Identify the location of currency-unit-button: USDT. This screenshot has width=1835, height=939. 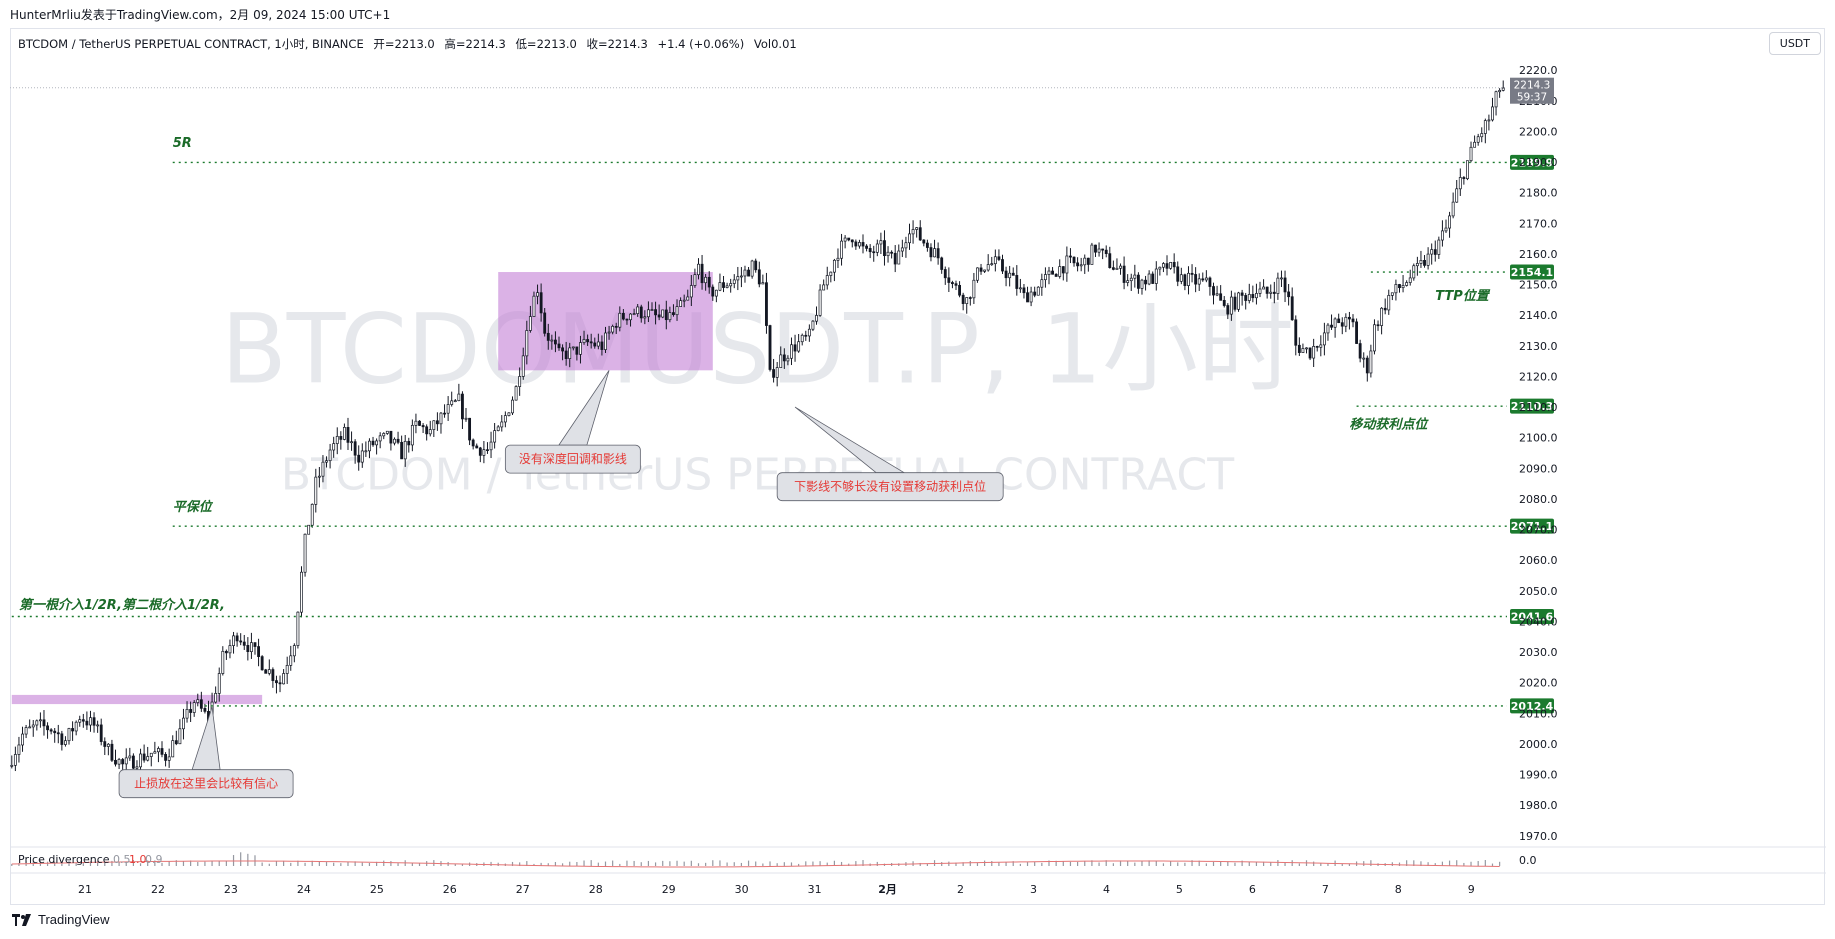
(1794, 43).